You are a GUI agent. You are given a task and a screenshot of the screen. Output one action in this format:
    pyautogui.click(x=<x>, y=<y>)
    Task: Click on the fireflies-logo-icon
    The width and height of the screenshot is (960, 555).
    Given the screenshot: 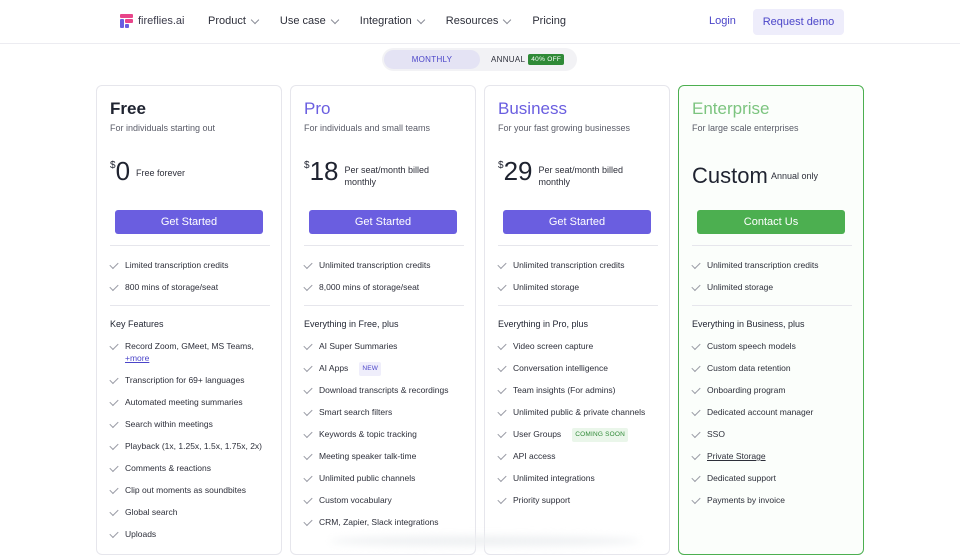 What is the action you would take?
    pyautogui.click(x=126, y=21)
    